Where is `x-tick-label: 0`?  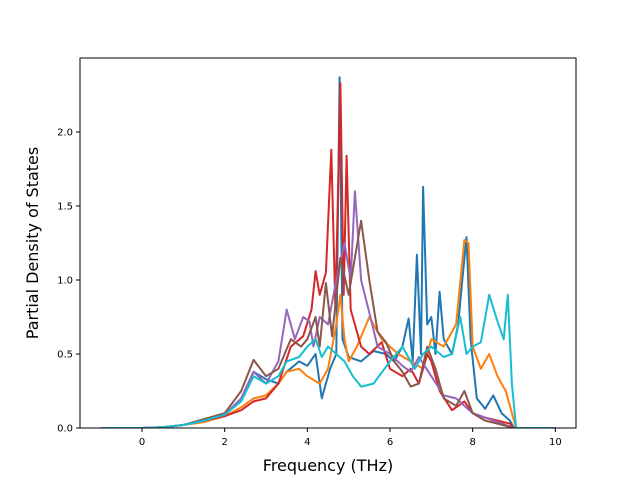 x-tick-label: 0 is located at coordinates (142, 442).